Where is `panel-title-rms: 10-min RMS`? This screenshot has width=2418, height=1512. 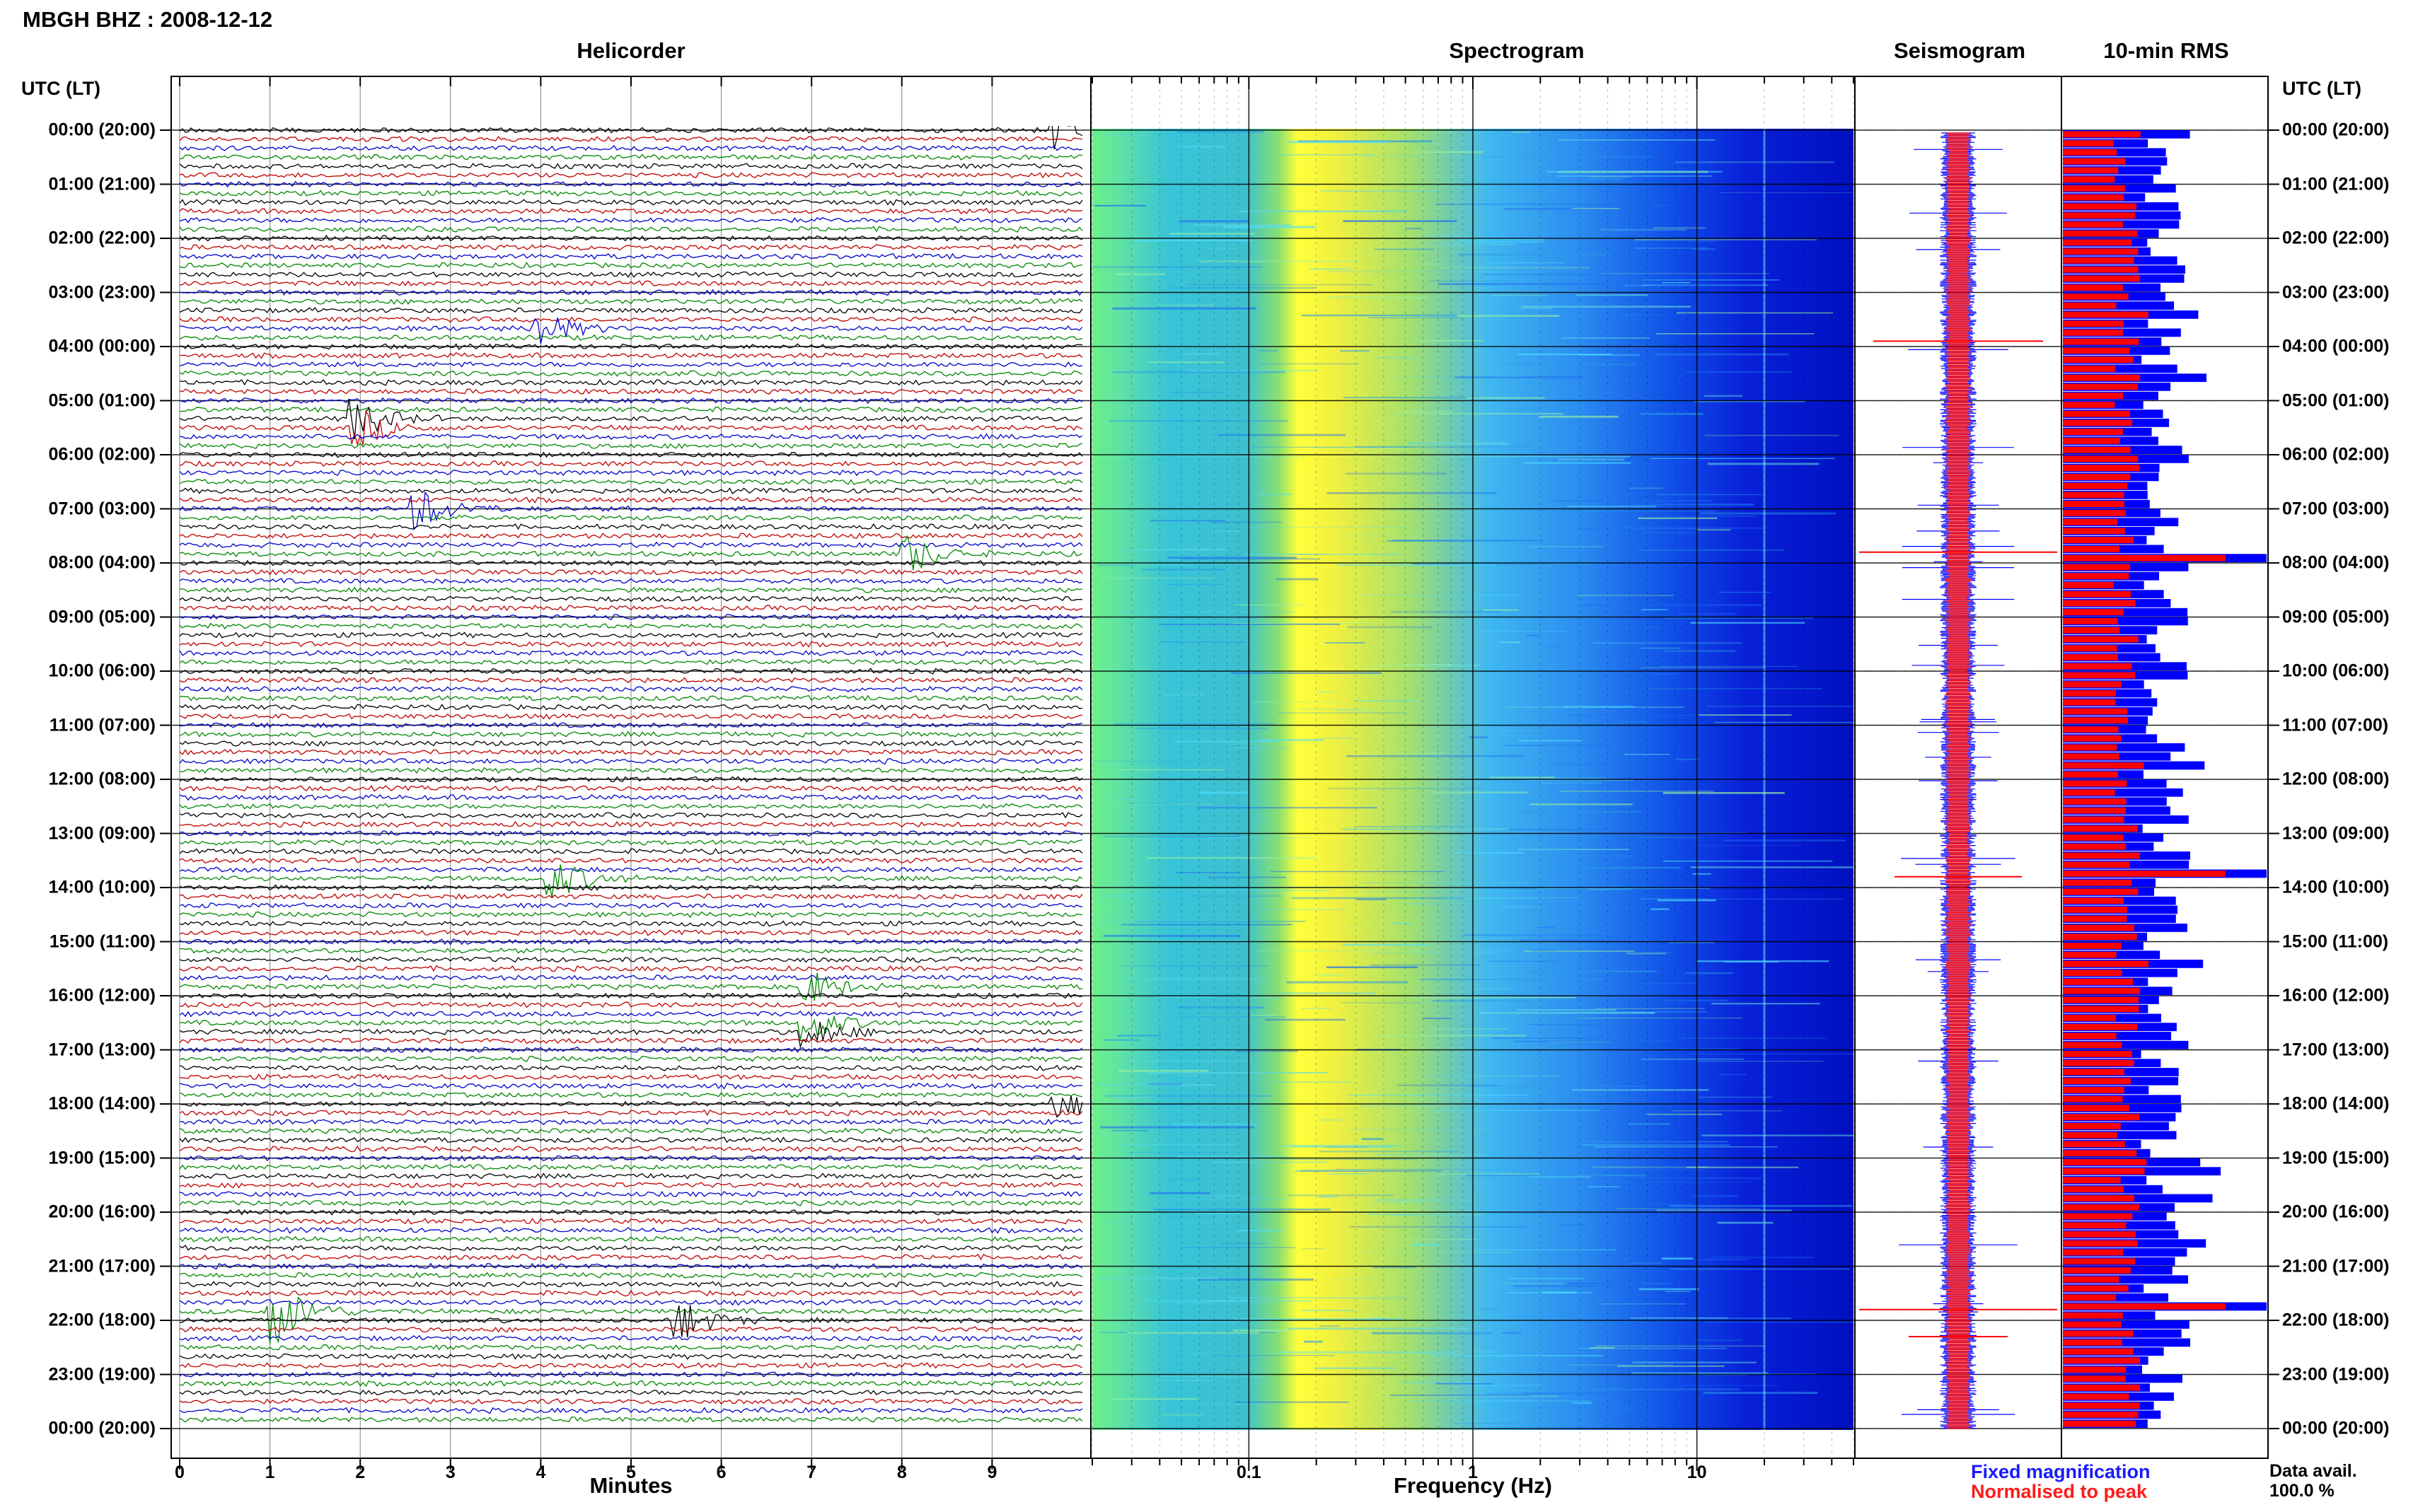
panel-title-rms: 10-min RMS is located at coordinates (2166, 50).